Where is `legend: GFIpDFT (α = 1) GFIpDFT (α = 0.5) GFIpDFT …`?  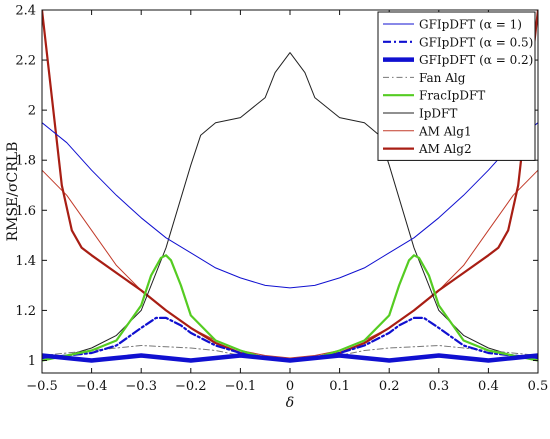
legend: GFIpDFT (α = 1) GFIpDFT (α = 0.5) GFIpDFT … is located at coordinates (456, 86).